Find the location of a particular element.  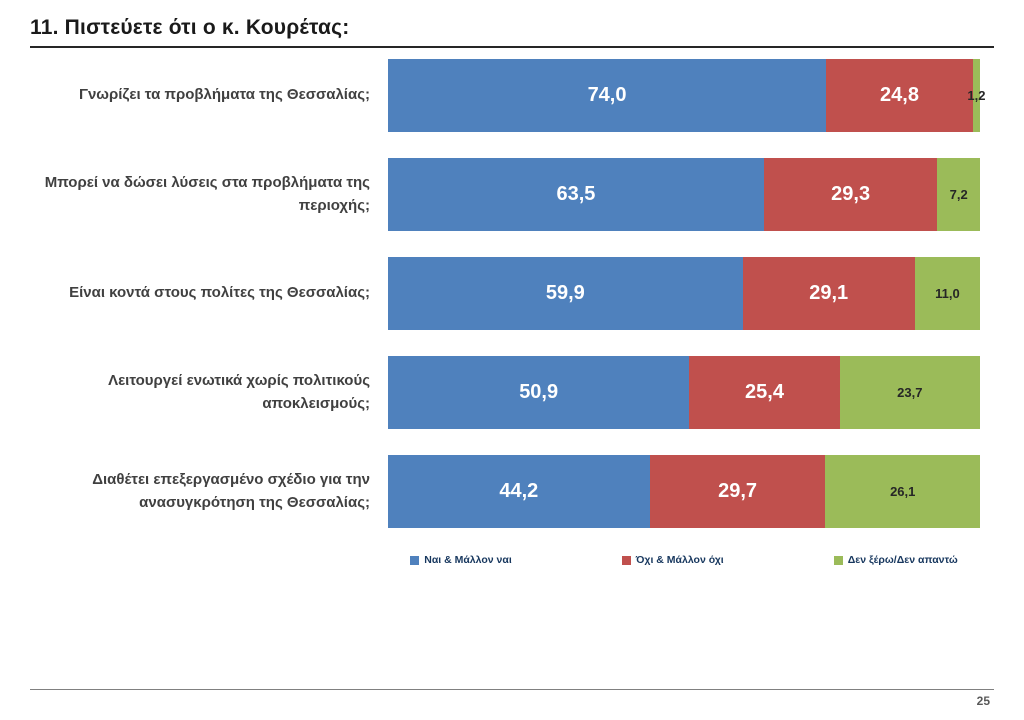

bar-segment-dont-know: 7,2 is located at coordinates (958, 194).